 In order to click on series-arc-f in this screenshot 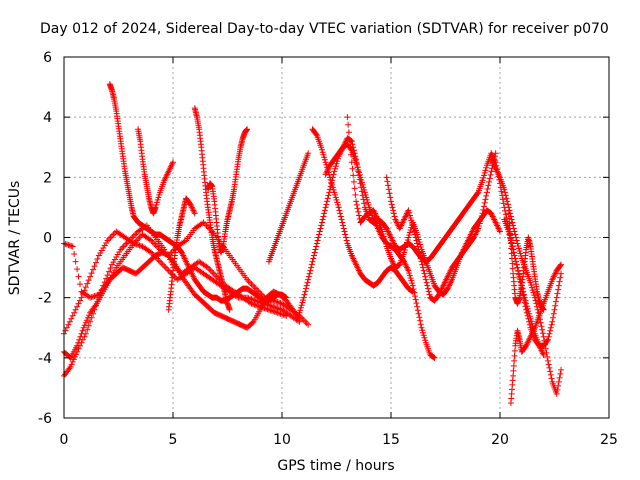, I will do `click(155, 171)`.